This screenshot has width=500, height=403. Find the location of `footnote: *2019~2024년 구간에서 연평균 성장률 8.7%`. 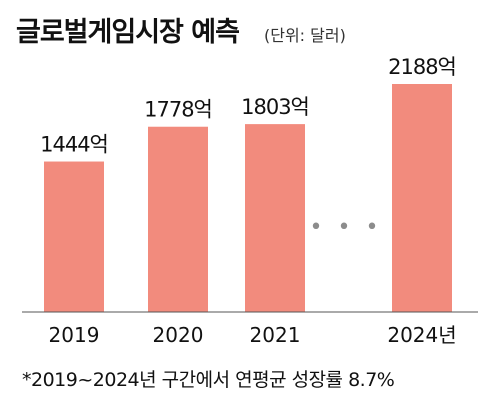

footnote: *2019~2024년 구간에서 연평균 성장률 8.7% is located at coordinates (208, 380).